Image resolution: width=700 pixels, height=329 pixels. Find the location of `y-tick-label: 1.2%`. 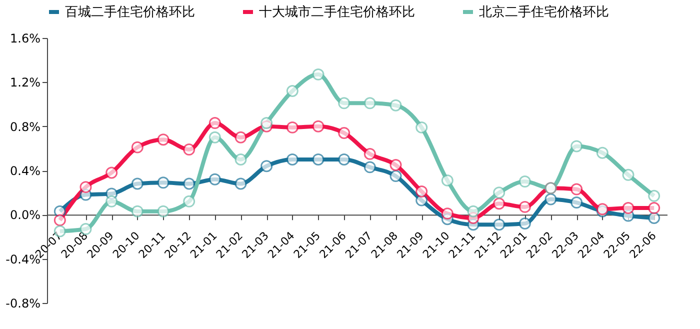

y-tick-label: 1.2% is located at coordinates (25, 83).